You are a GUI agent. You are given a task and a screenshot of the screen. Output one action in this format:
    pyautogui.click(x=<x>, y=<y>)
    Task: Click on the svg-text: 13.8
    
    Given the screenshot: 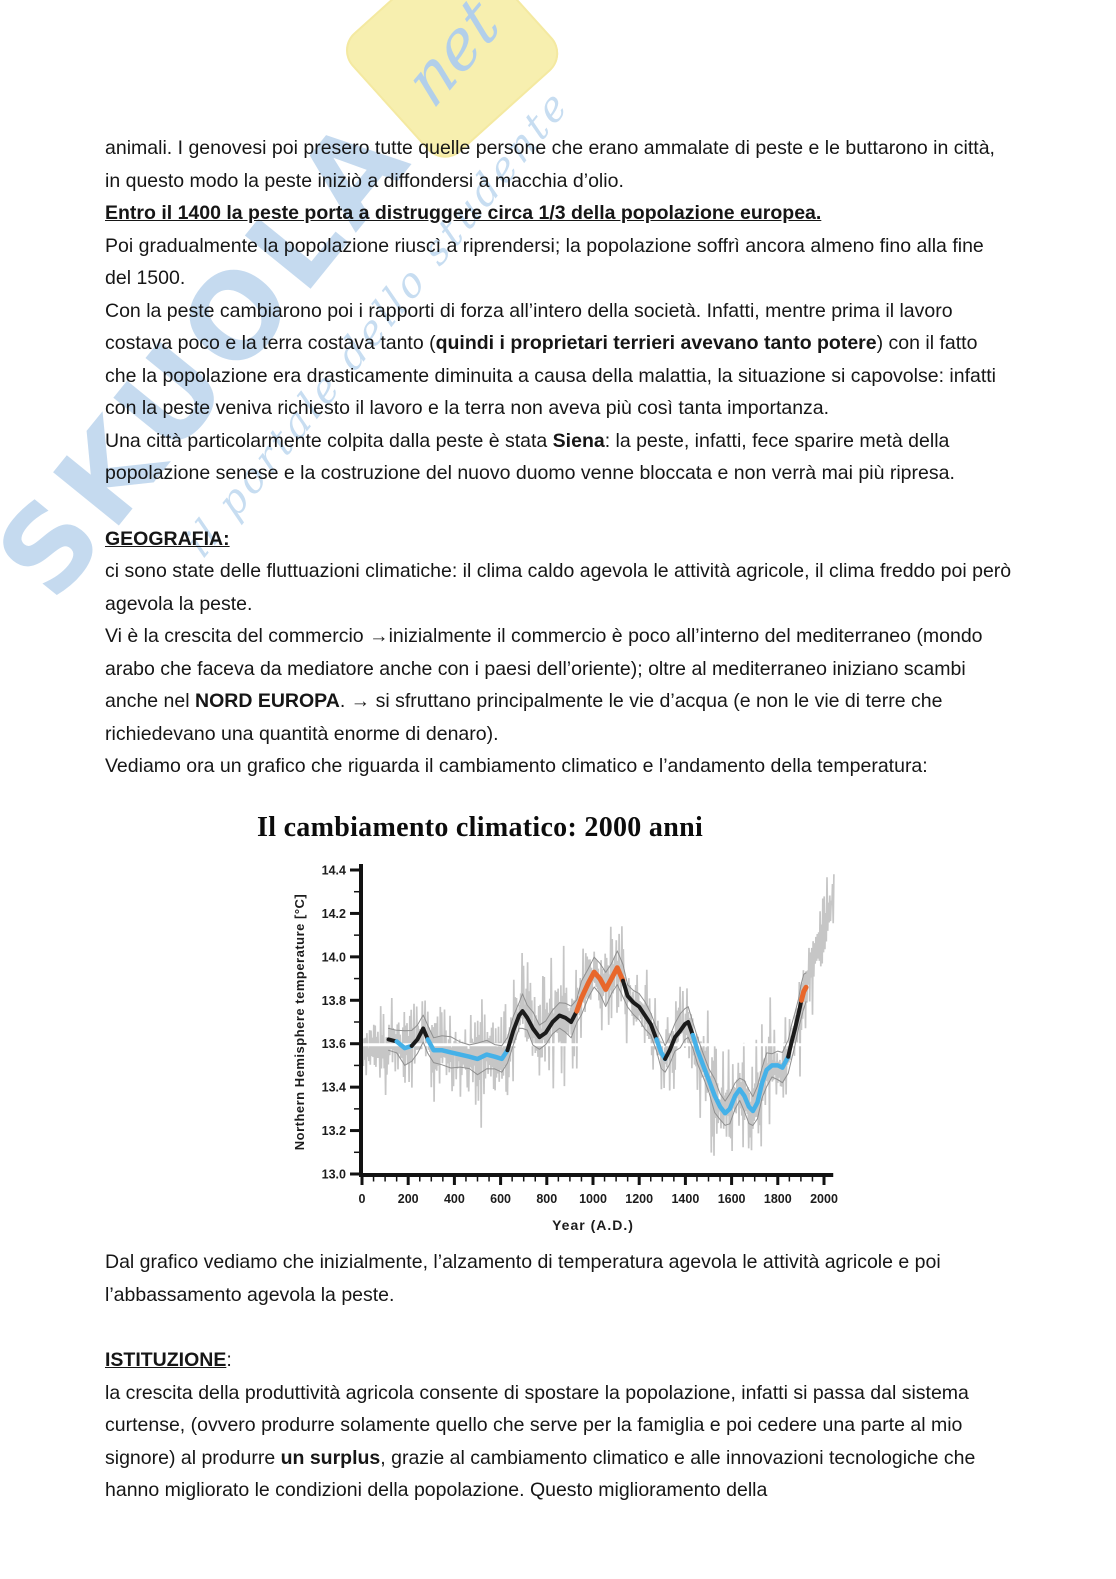 What is the action you would take?
    pyautogui.click(x=334, y=1001)
    